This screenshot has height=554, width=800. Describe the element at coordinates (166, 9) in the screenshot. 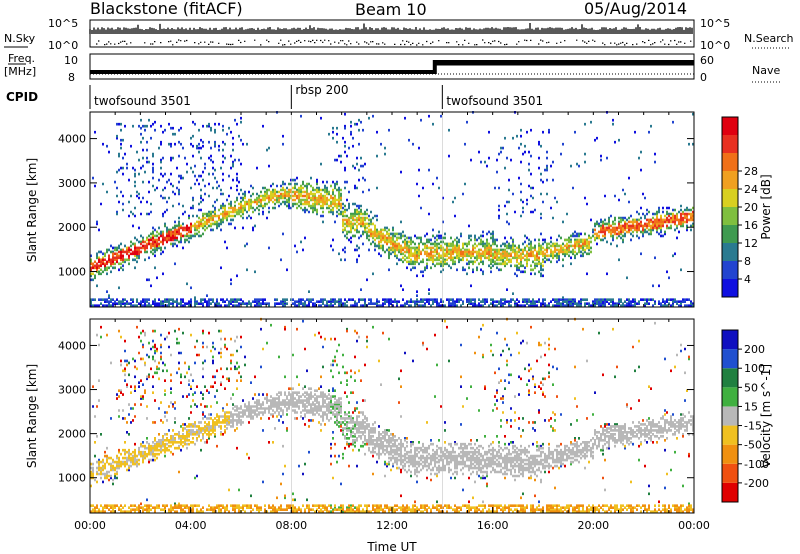

I see `radar-title: Blackstone (fitACF)` at that location.